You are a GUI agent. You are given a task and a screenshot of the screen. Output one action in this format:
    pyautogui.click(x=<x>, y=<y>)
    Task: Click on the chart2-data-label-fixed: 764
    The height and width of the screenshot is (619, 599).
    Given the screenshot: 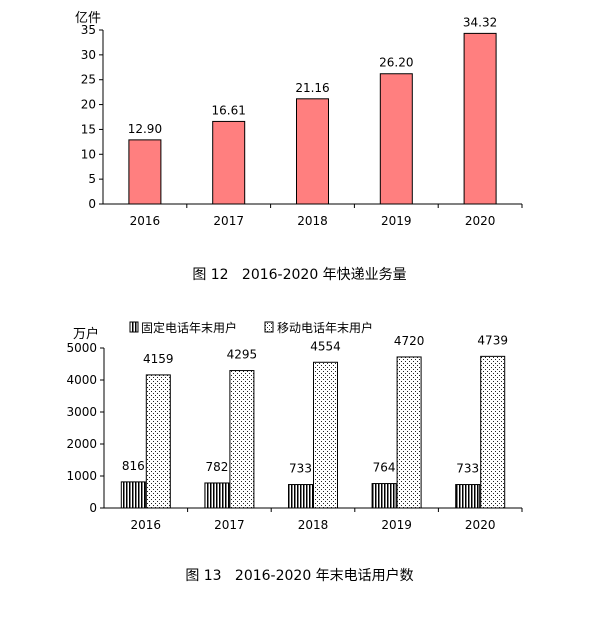 What is the action you would take?
    pyautogui.click(x=384, y=468)
    